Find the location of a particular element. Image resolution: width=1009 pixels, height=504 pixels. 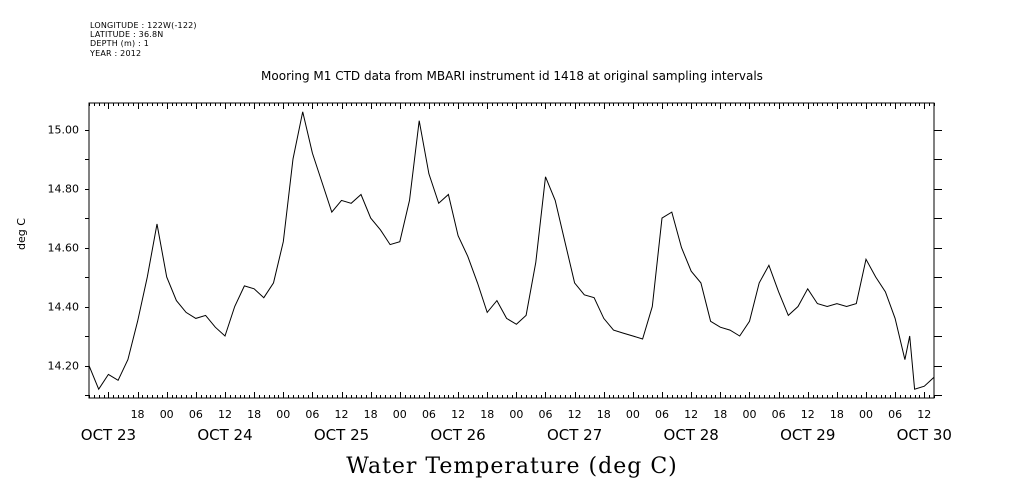

x-day-label: OCT 24 is located at coordinates (224, 435).